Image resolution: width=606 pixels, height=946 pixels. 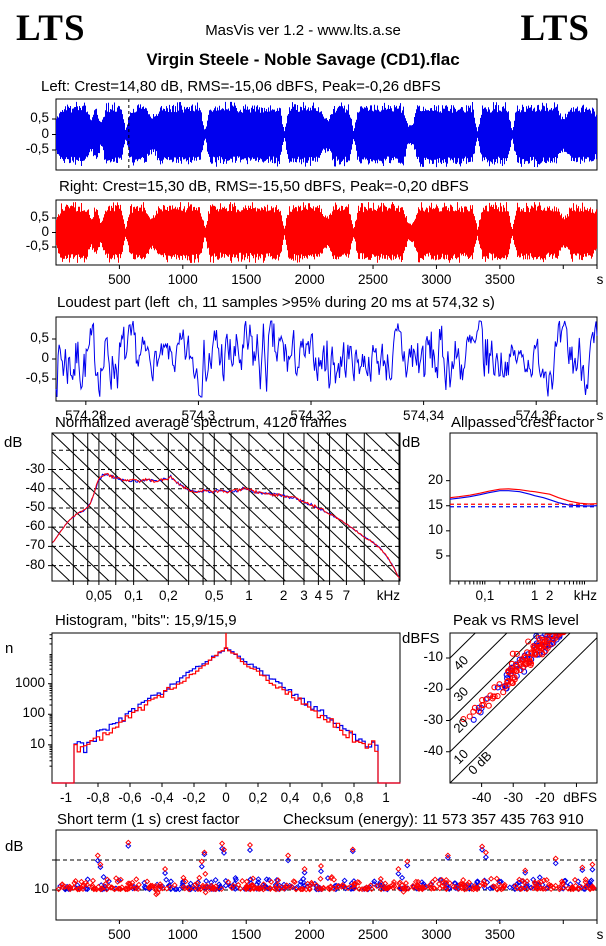 I want to click on x-tick-label: -1, so click(x=65, y=797).